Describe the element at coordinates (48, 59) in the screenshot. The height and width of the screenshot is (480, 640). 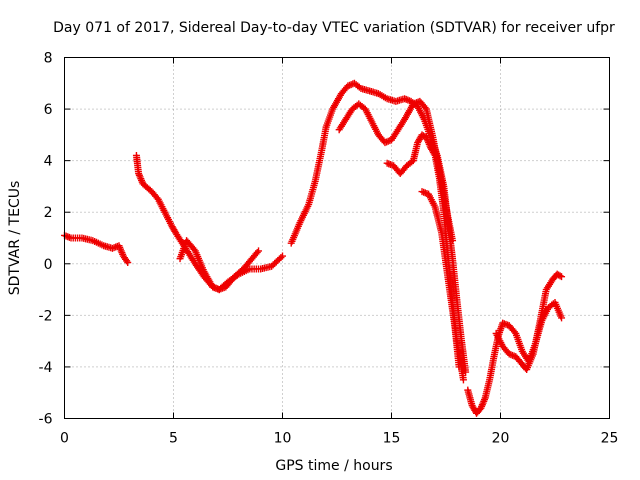
I see `y-tick-label: 8` at that location.